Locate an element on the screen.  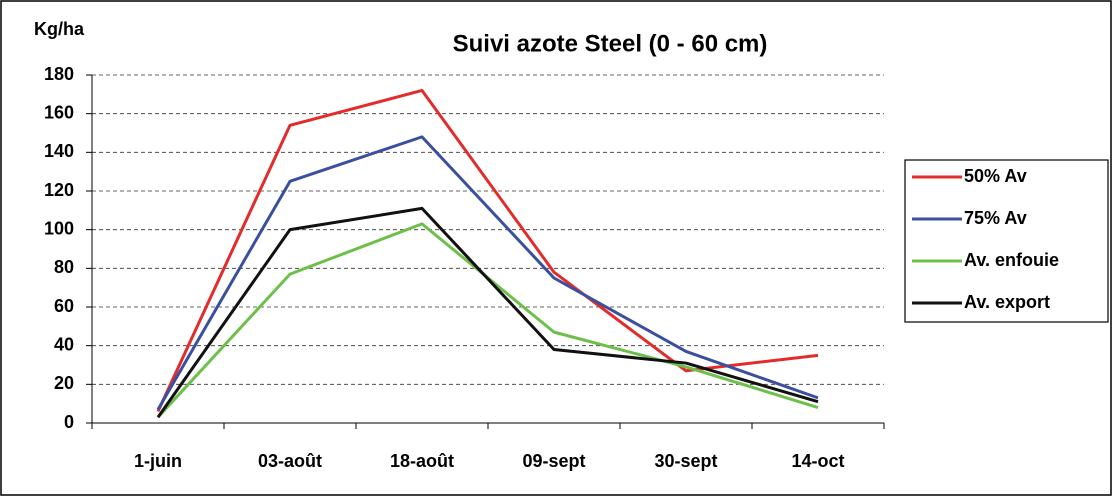
legend is located at coordinates (1006, 241).